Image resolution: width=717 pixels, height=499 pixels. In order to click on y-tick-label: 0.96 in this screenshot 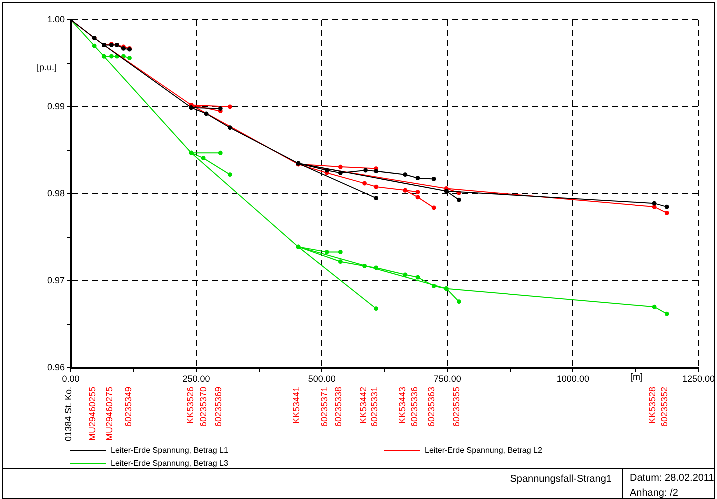, I will do `click(56, 367)`.